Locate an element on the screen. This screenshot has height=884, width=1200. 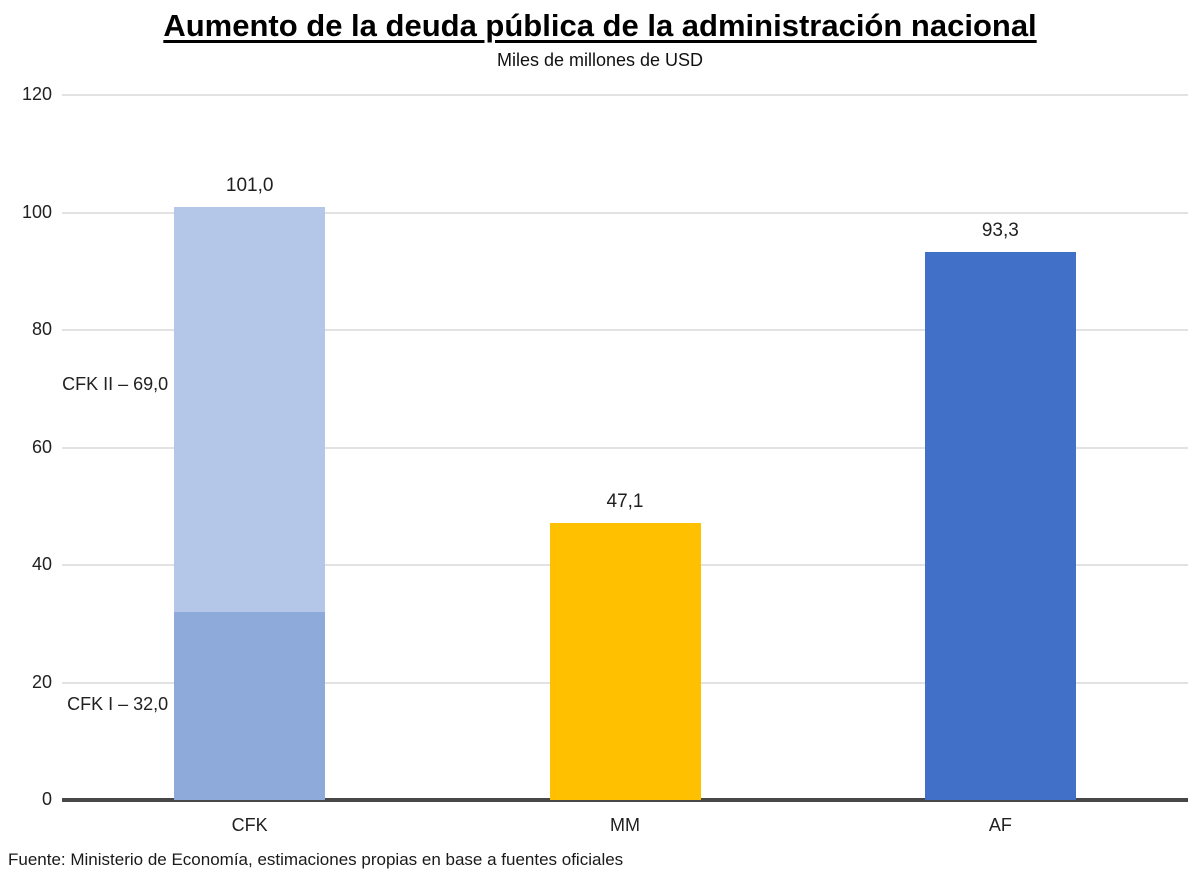
y-tick-label-100: 100 is located at coordinates (36, 211).